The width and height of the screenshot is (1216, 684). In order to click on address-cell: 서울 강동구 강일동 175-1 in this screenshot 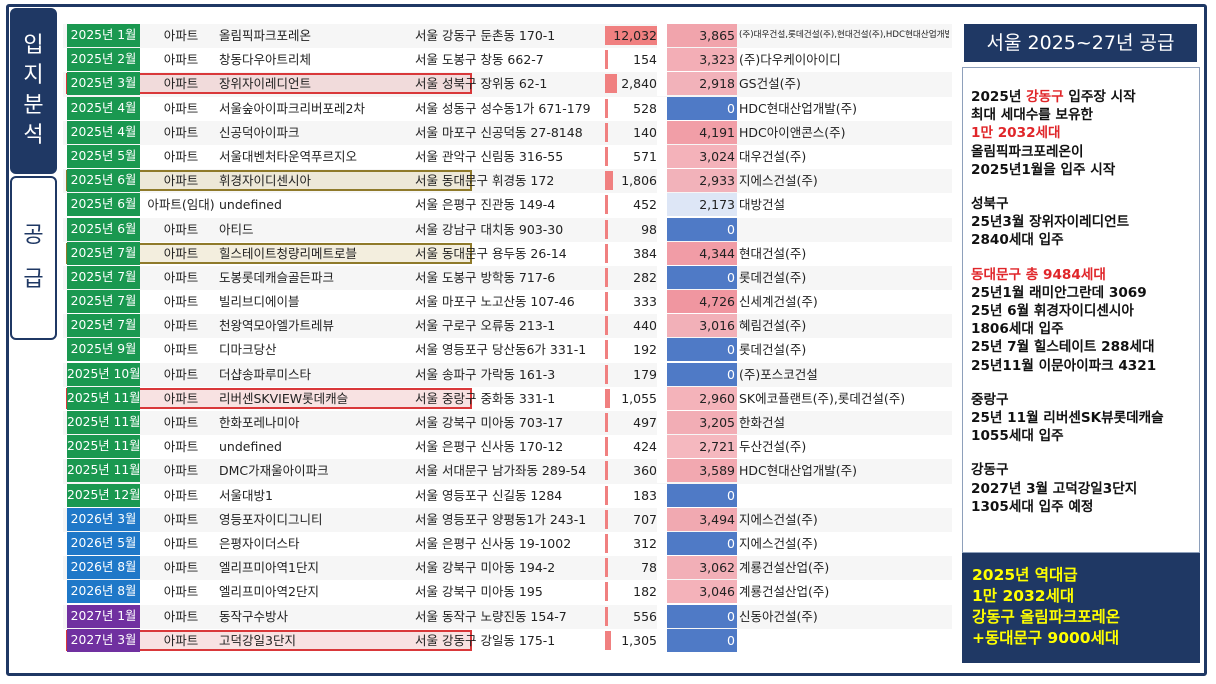, I will do `click(485, 640)`.